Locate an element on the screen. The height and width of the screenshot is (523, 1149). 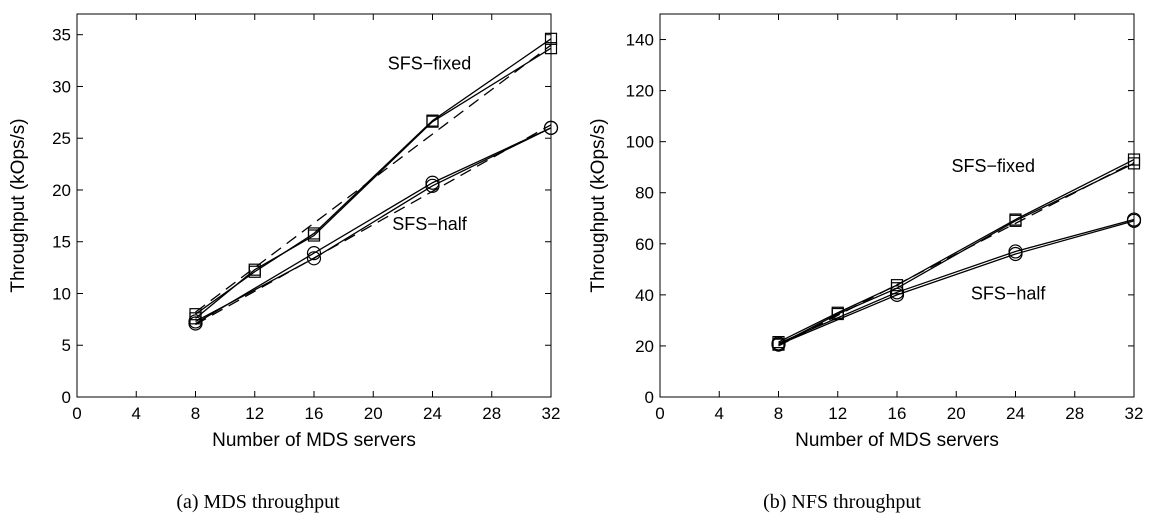
y-tick-label: 5 is located at coordinates (66, 345).